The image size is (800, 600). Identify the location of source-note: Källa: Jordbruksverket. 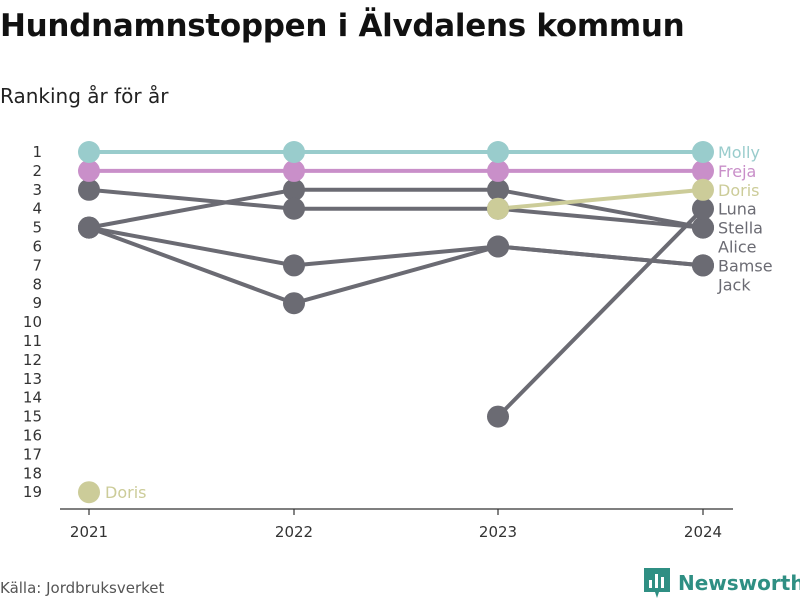
(82, 588).